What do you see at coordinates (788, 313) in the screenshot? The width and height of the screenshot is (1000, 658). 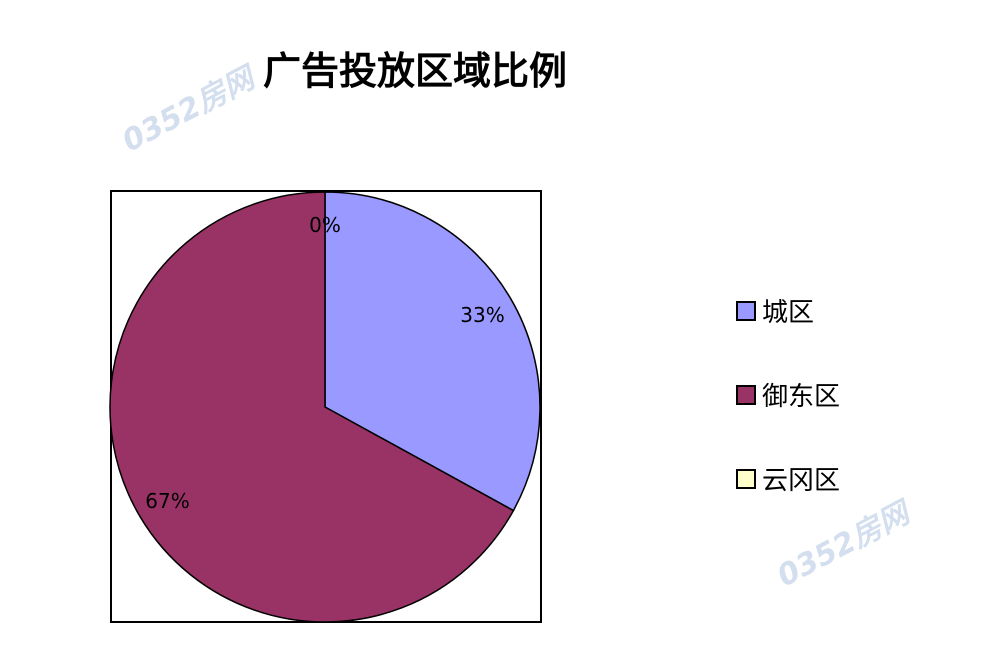 I see `legend-label: 城区` at bounding box center [788, 313].